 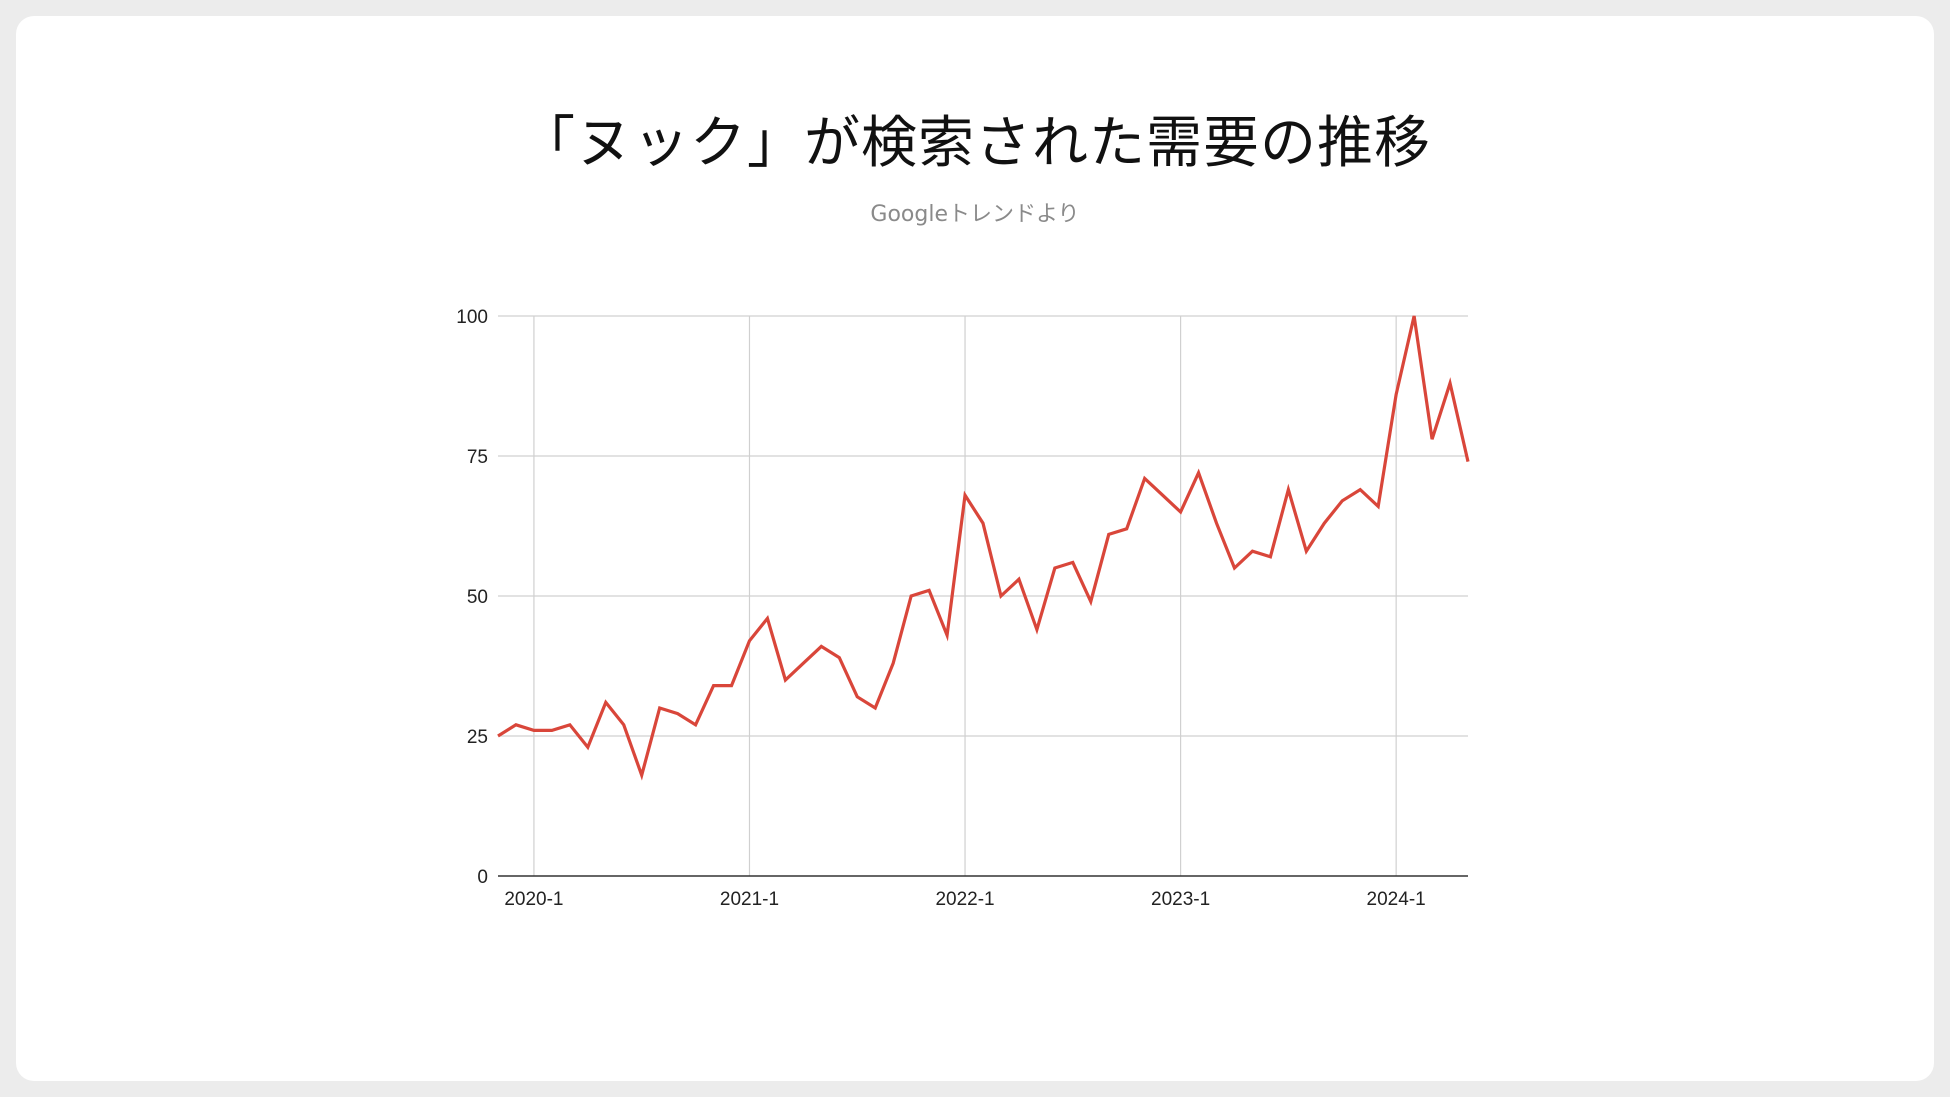 I want to click on y-tick-label-100: 100, so click(x=472, y=317).